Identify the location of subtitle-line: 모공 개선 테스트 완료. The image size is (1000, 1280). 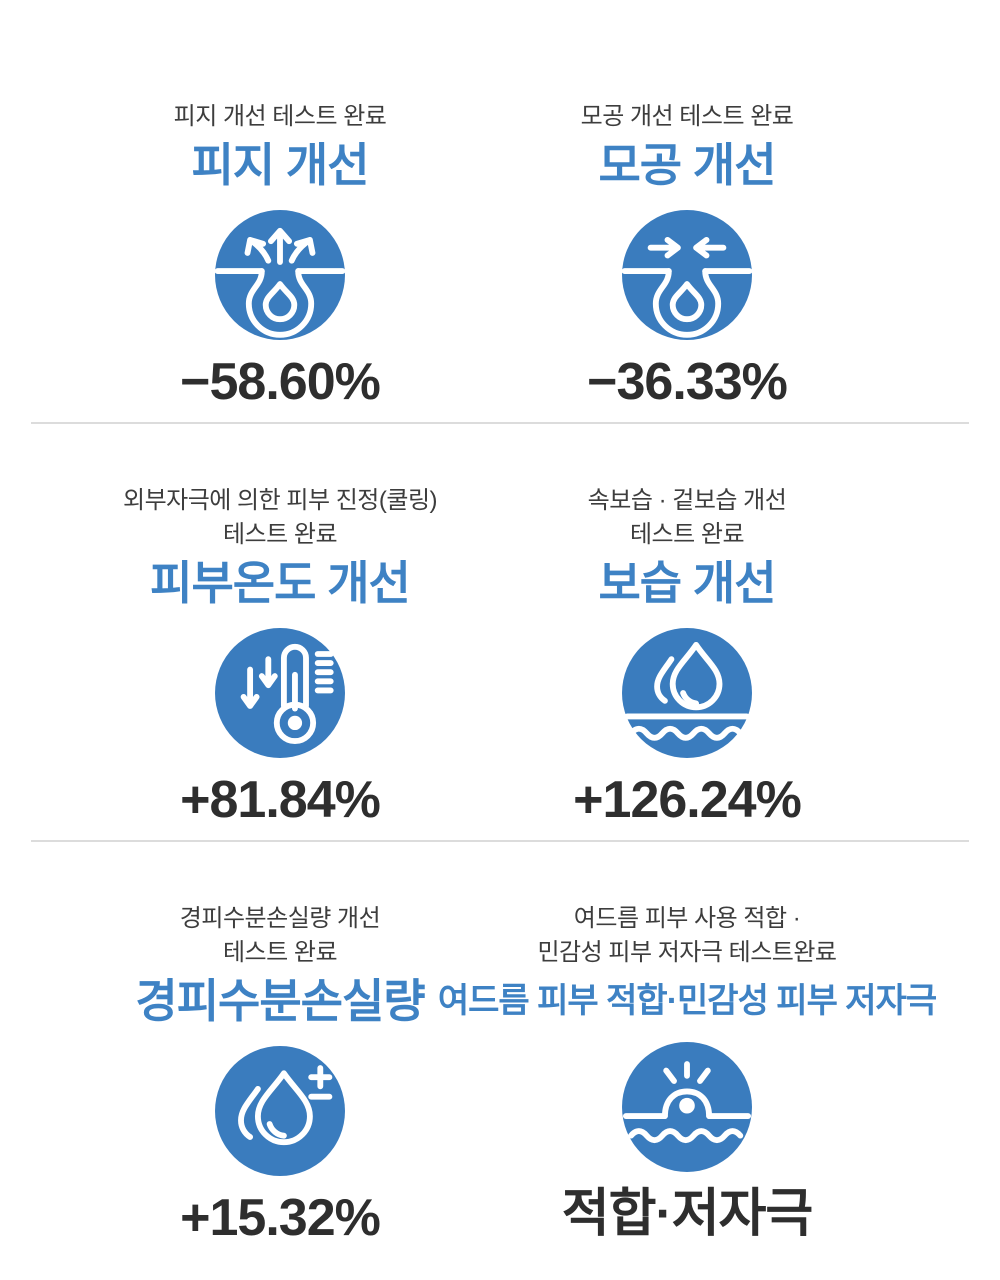
(687, 116).